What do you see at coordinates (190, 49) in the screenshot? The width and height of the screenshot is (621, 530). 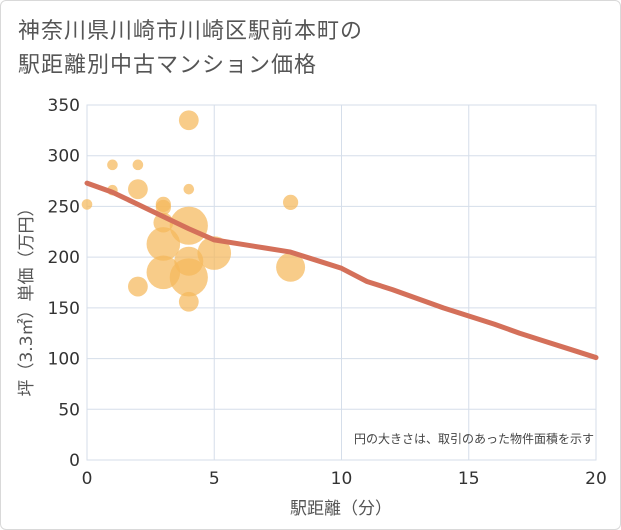 I see `chart-title: 神奈川県川崎市川崎区駅前本町の 駅距離別中古マンション価格` at bounding box center [190, 49].